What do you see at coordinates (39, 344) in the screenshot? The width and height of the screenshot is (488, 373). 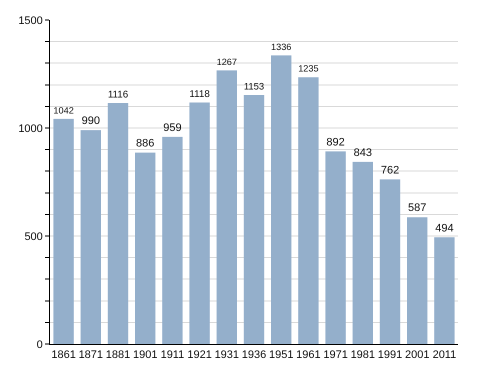 I see `y-tick-label: 0` at bounding box center [39, 344].